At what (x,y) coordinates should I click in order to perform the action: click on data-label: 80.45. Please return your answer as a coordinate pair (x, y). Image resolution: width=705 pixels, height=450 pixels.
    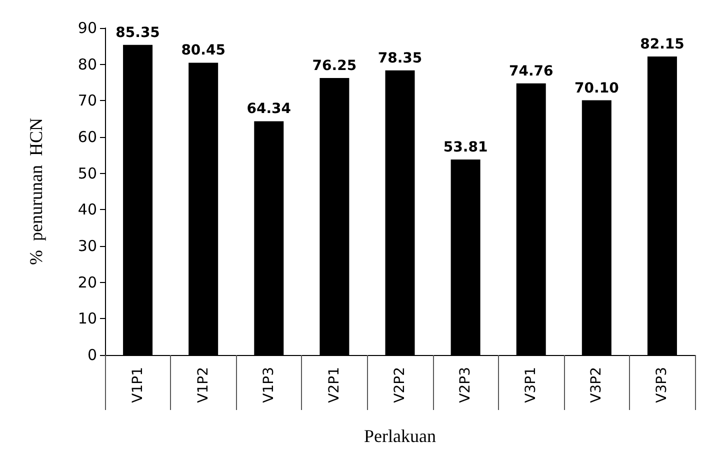
    Looking at the image, I should click on (203, 50).